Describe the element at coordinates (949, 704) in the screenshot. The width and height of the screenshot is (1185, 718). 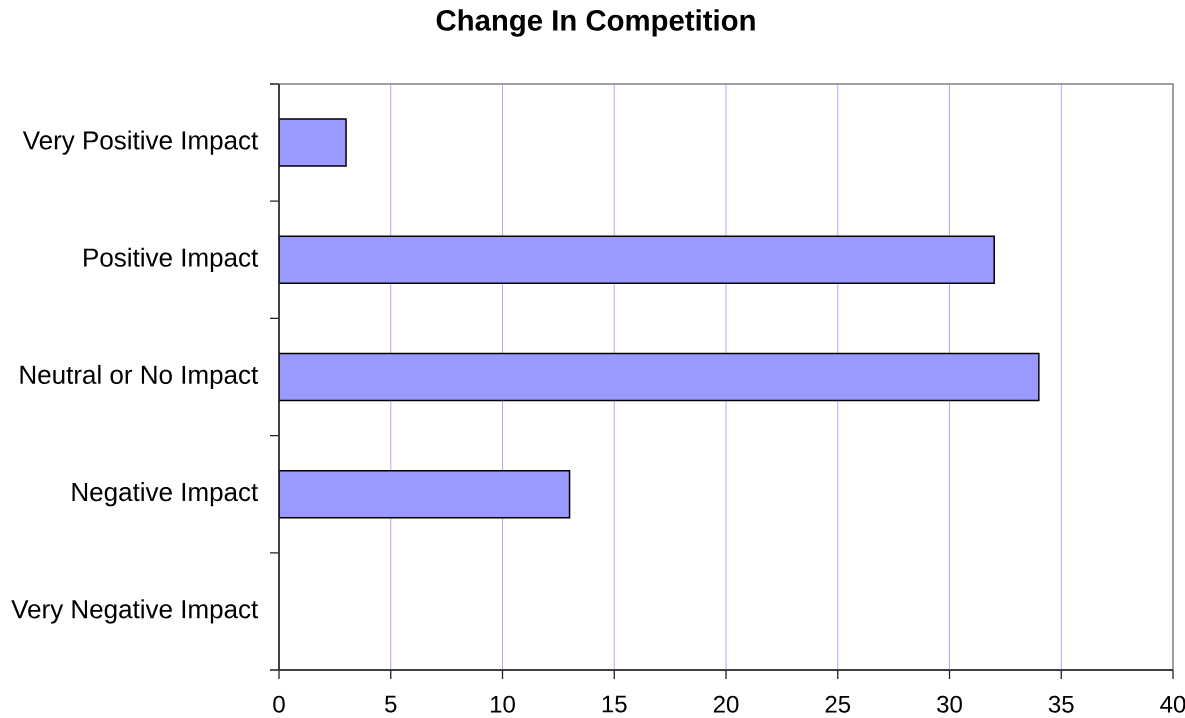
I see `x-tick-label: 30` at that location.